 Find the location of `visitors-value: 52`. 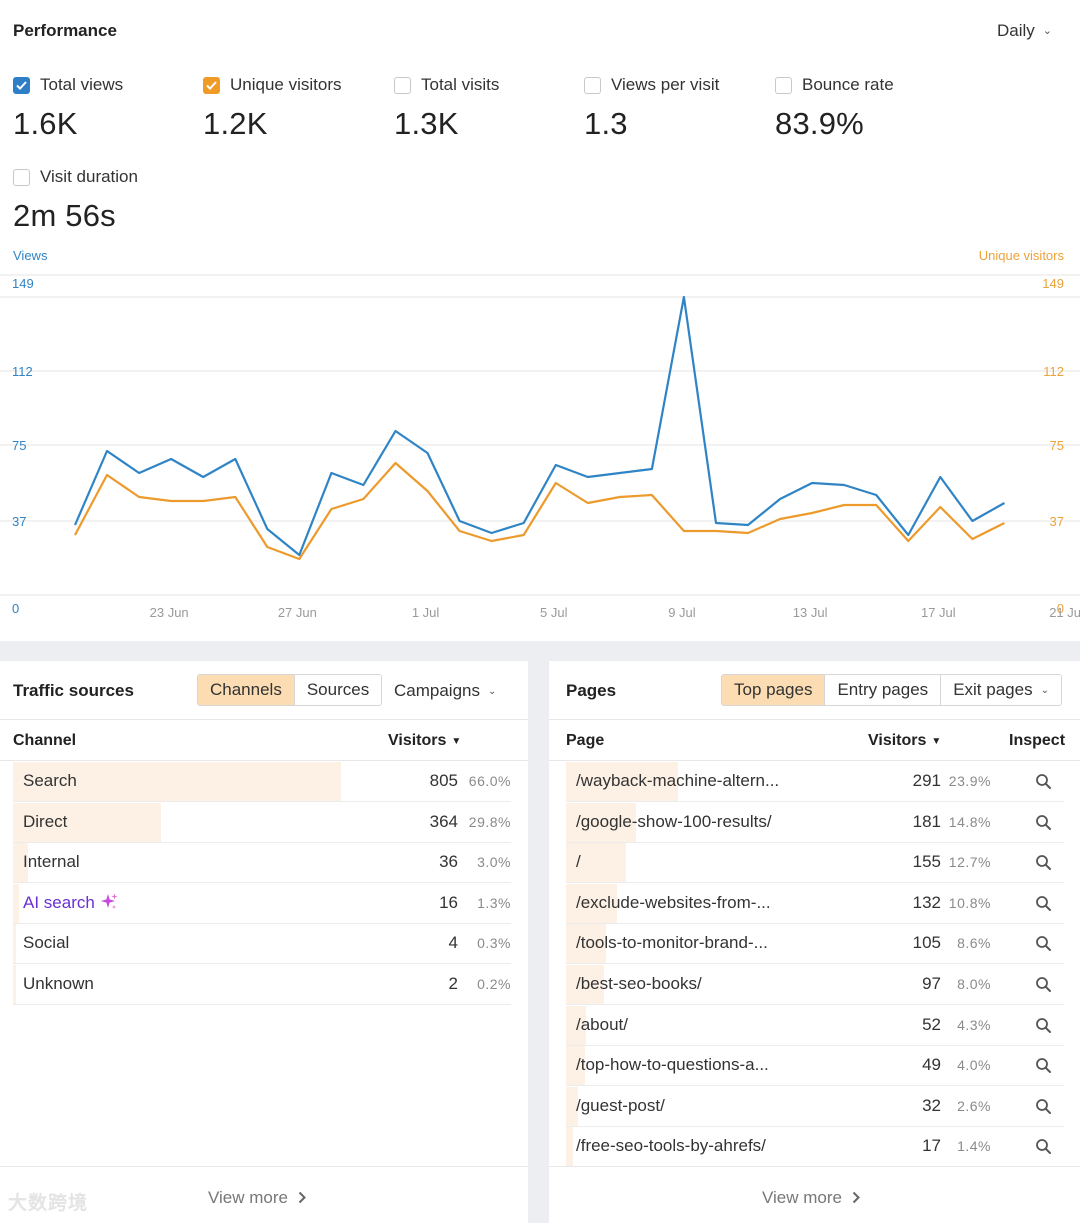

visitors-value: 52 is located at coordinates (931, 1024).